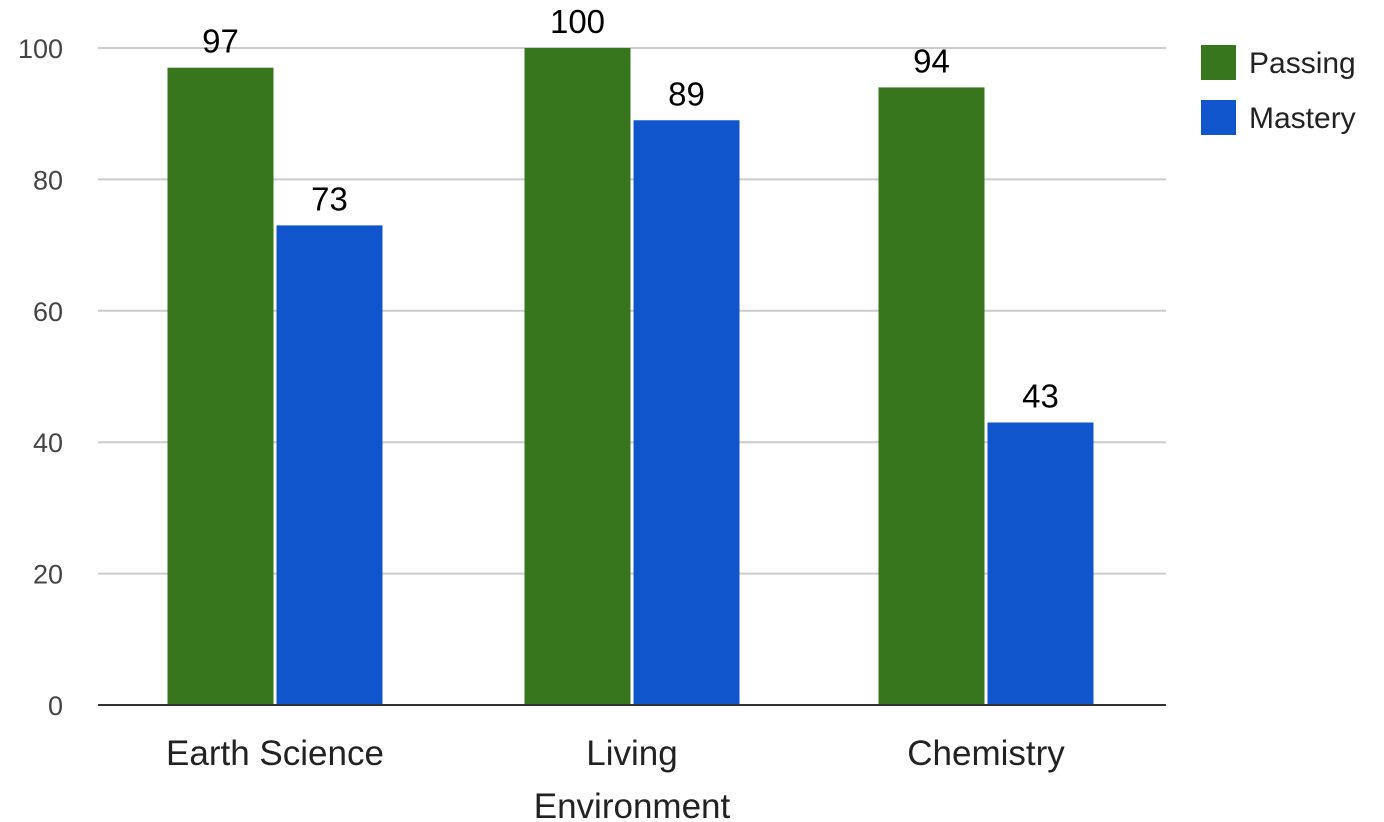 This screenshot has height=822, width=1384. What do you see at coordinates (275, 753) in the screenshot?
I see `x-tick-label: Earth Science` at bounding box center [275, 753].